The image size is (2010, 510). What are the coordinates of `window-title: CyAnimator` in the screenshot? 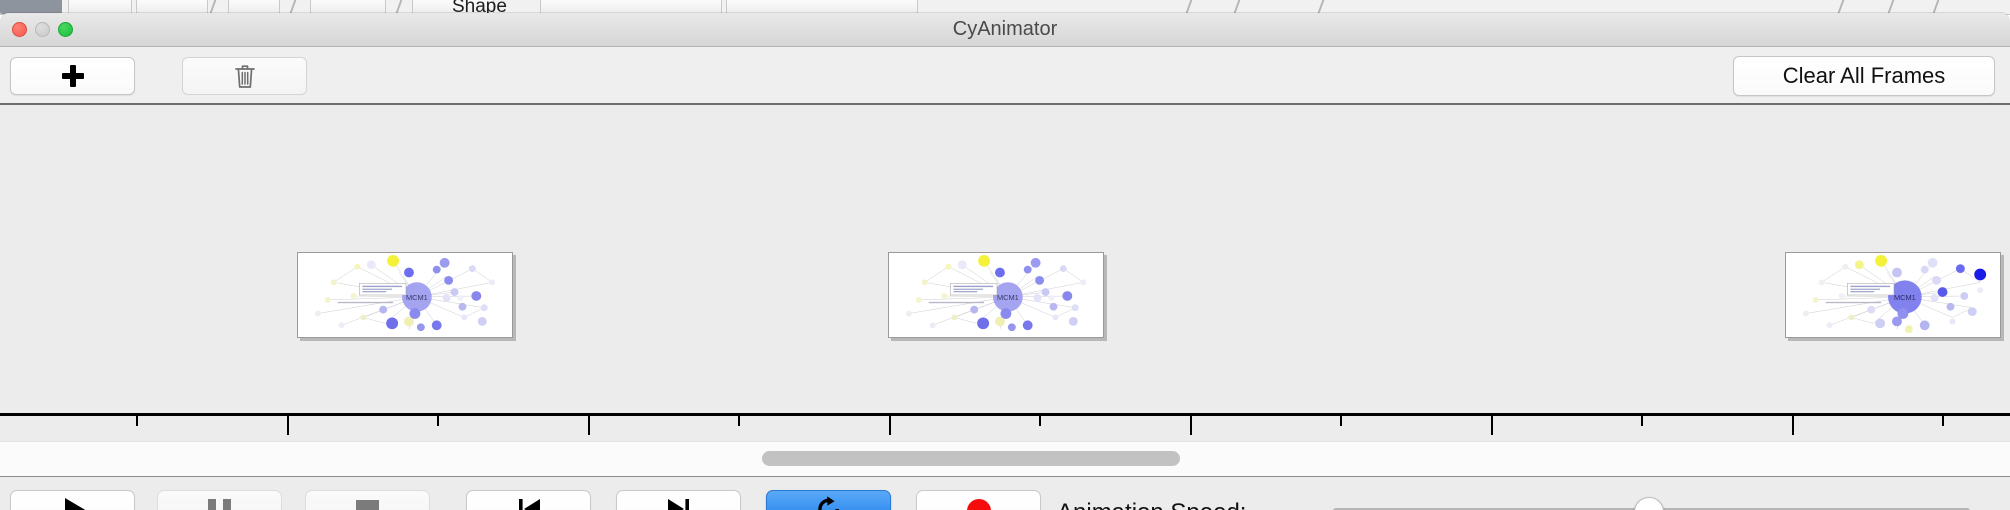 It's located at (1005, 29).